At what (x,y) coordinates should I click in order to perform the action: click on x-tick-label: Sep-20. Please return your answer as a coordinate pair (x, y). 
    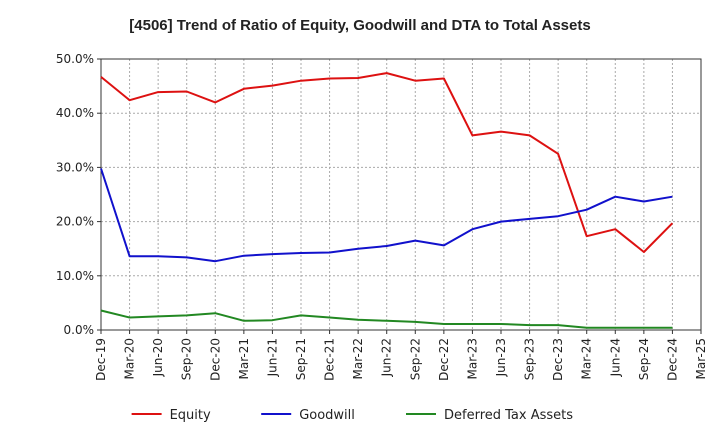
    Looking at the image, I should click on (187, 359).